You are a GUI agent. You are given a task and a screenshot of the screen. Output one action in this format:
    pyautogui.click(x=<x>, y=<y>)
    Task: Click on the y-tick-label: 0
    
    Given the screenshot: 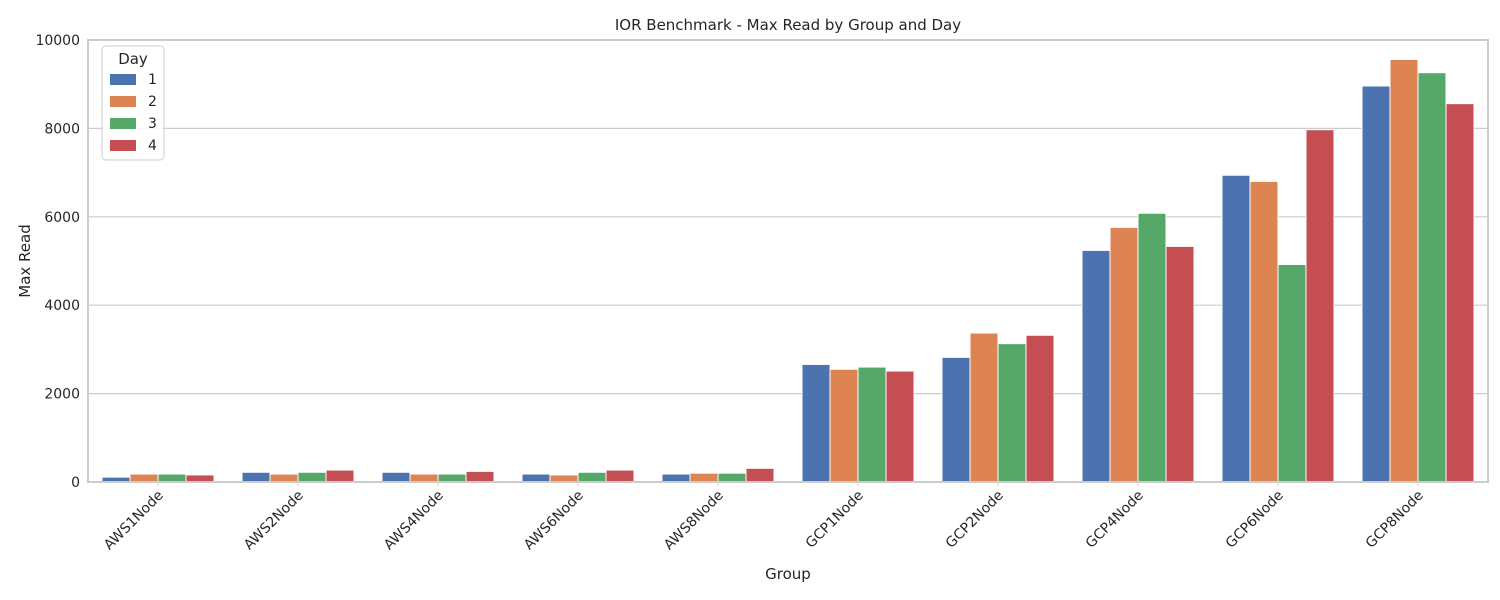 What is the action you would take?
    pyautogui.click(x=75, y=483)
    